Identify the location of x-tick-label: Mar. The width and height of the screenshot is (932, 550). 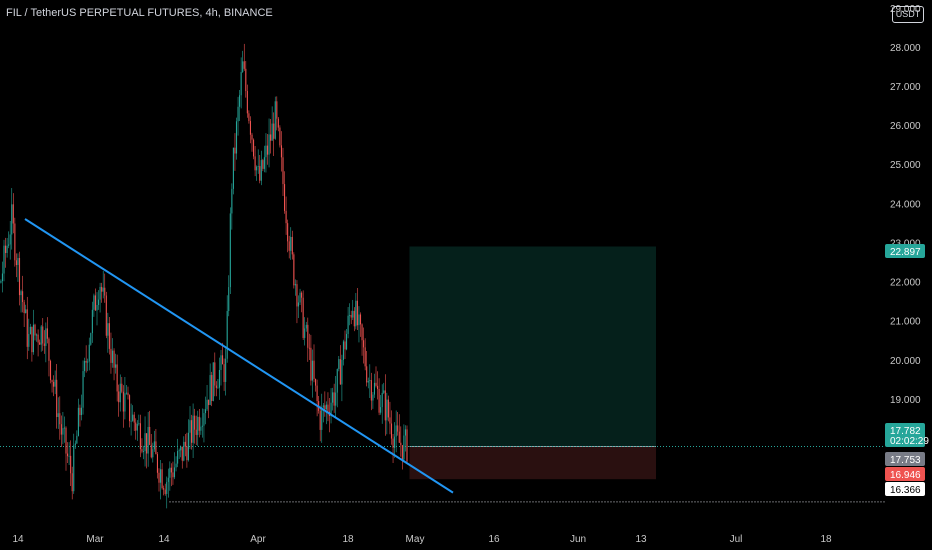
(95, 539).